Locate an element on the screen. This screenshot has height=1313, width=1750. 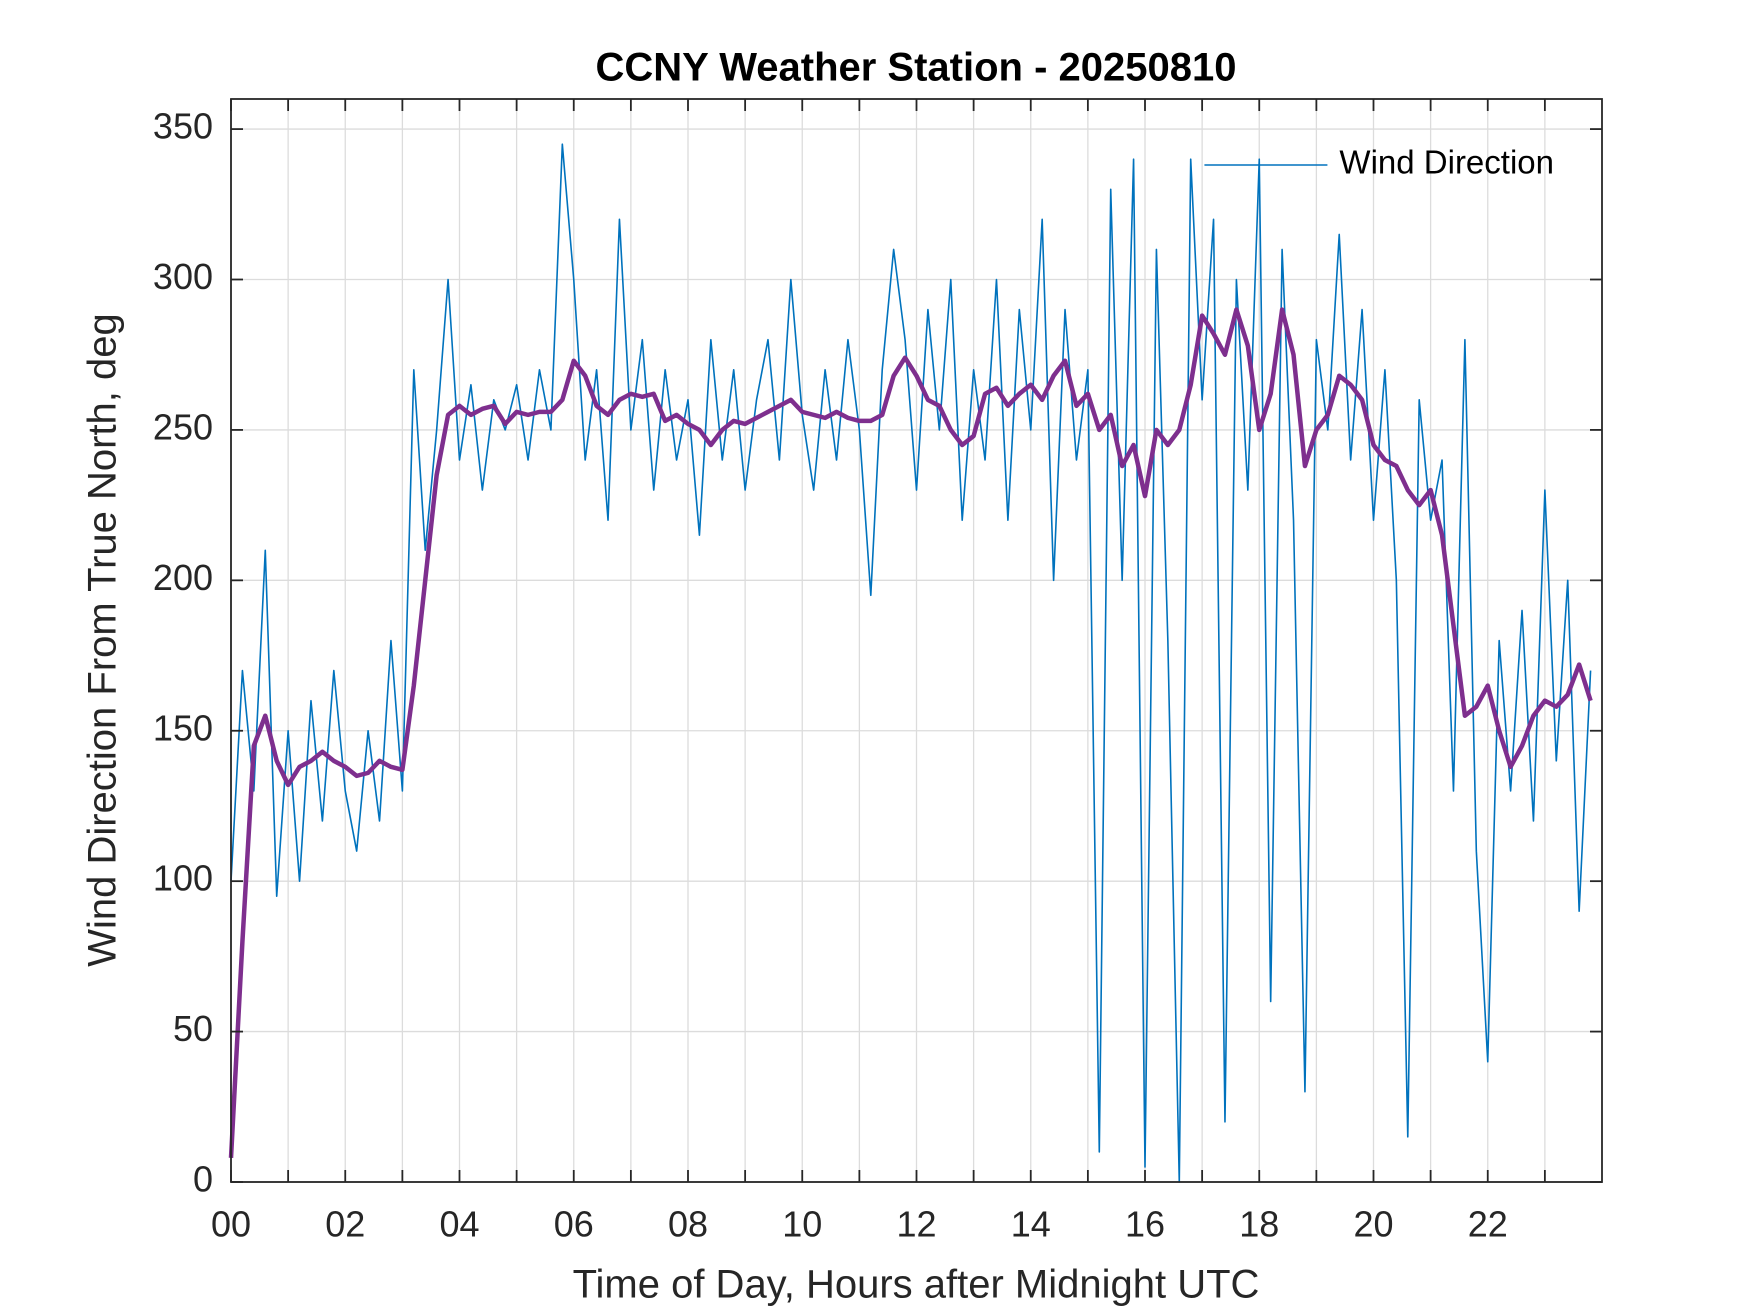
y-tick-label: 250 is located at coordinates (183, 426).